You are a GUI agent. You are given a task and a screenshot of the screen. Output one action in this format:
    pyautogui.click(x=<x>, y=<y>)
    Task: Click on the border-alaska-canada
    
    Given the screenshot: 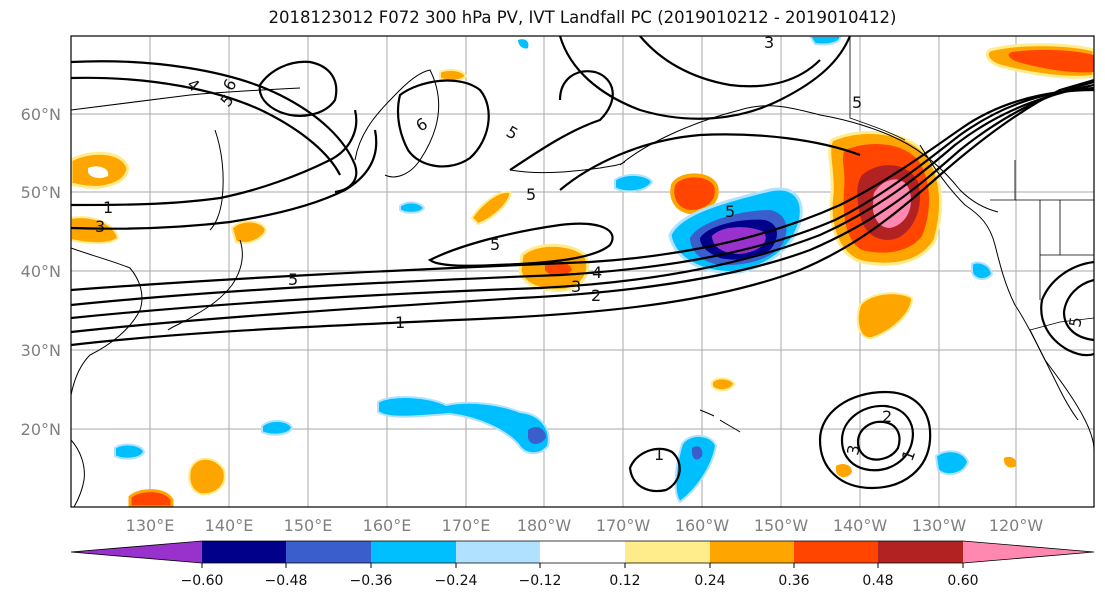 What is the action you would take?
    pyautogui.click(x=877, y=88)
    